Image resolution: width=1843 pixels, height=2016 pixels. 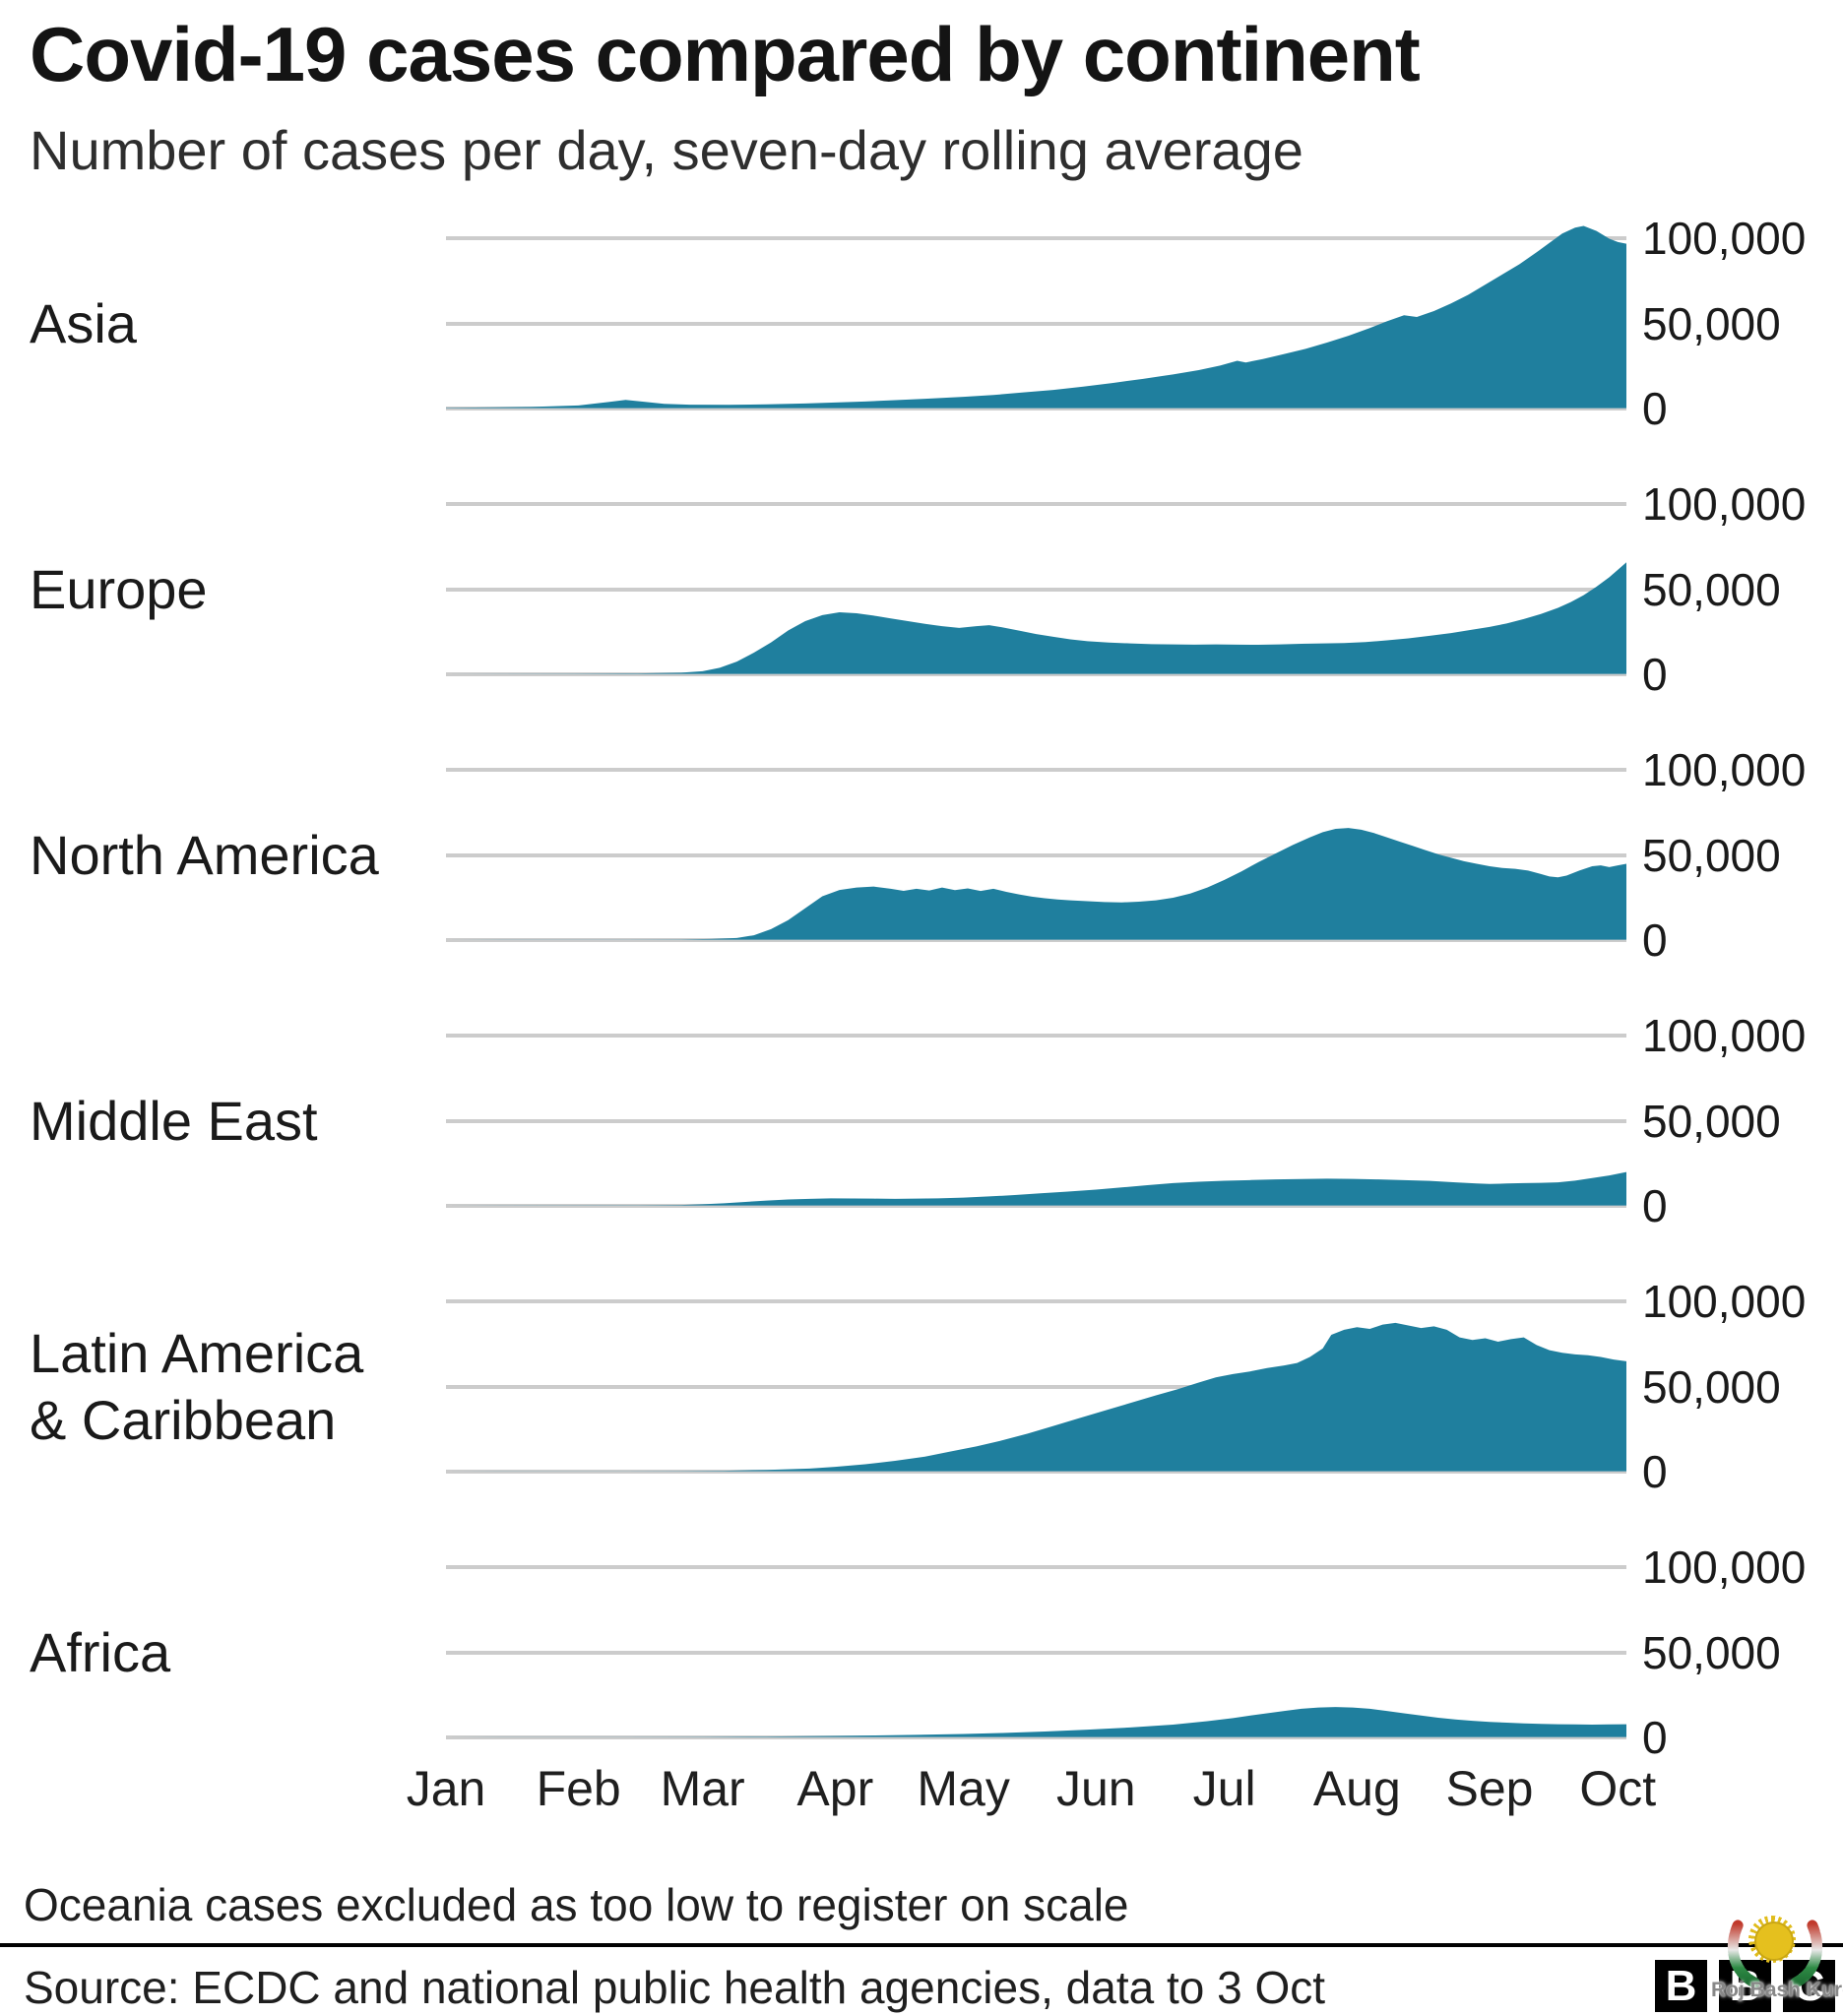 I want to click on watermark-wreath-icon, so click(x=1775, y=1953).